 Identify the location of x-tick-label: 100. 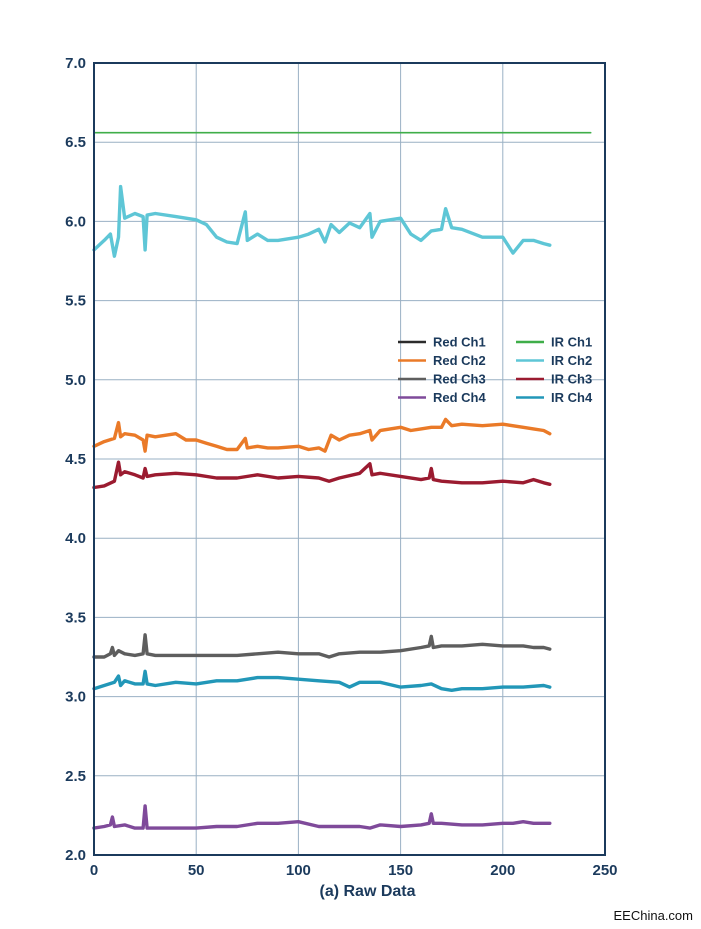
(298, 870).